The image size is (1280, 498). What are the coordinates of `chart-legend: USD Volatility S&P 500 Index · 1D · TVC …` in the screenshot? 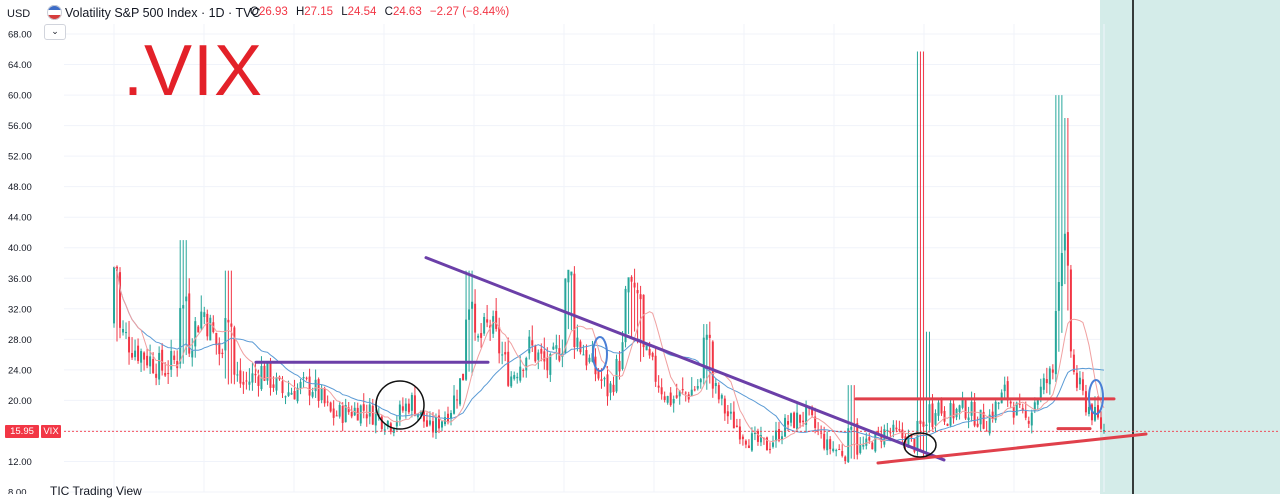 It's located at (550, 13).